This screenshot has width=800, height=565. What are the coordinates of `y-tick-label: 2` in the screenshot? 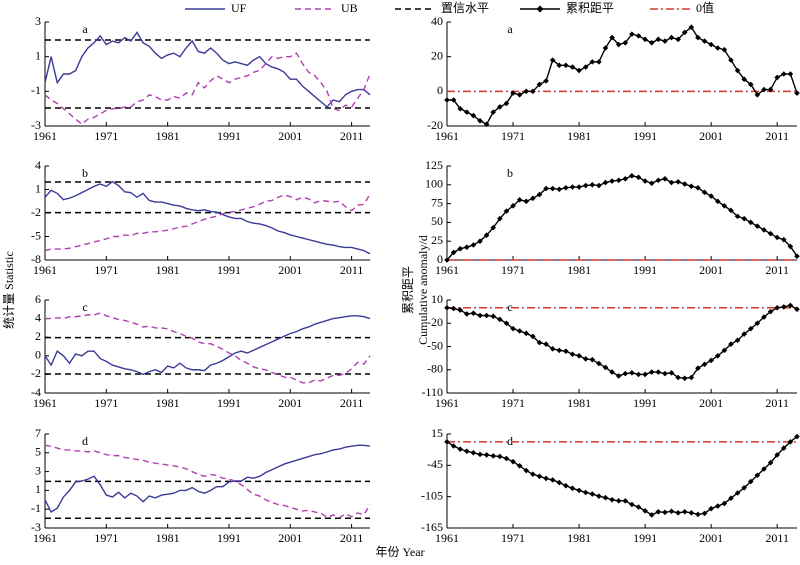 It's located at (38, 336).